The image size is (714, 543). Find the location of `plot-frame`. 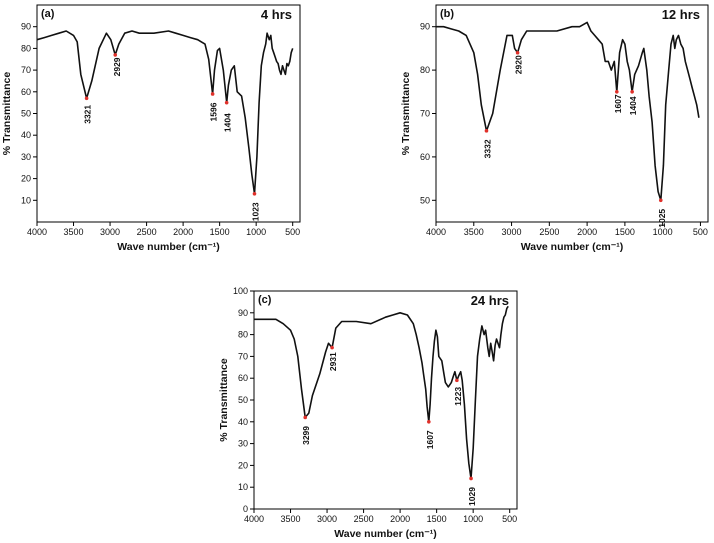

plot-frame is located at coordinates (168, 113).